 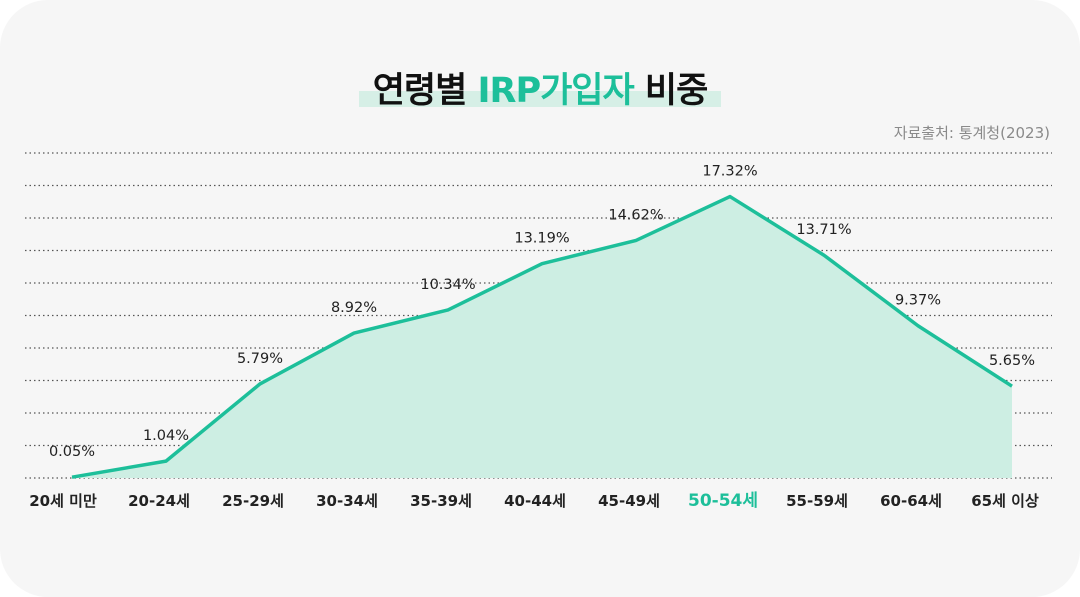 What do you see at coordinates (911, 501) in the screenshot?
I see `x-tick-label: 60-64세` at bounding box center [911, 501].